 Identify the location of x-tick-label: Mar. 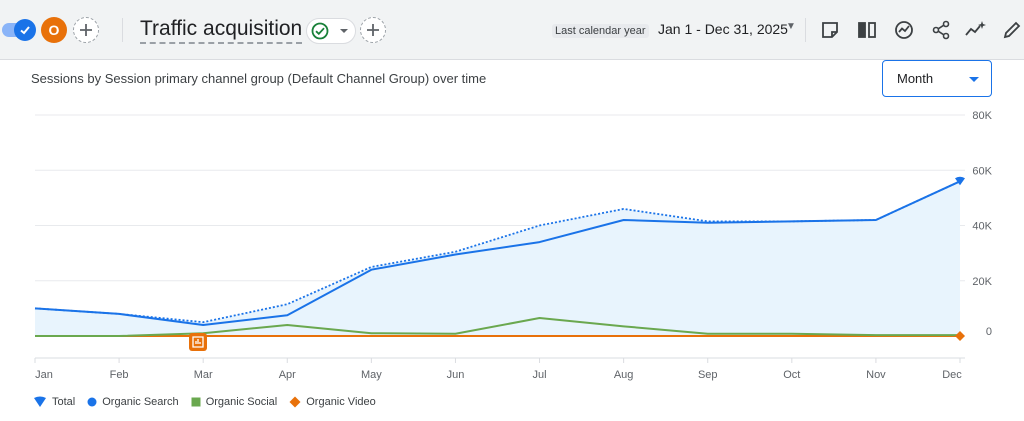
(203, 375).